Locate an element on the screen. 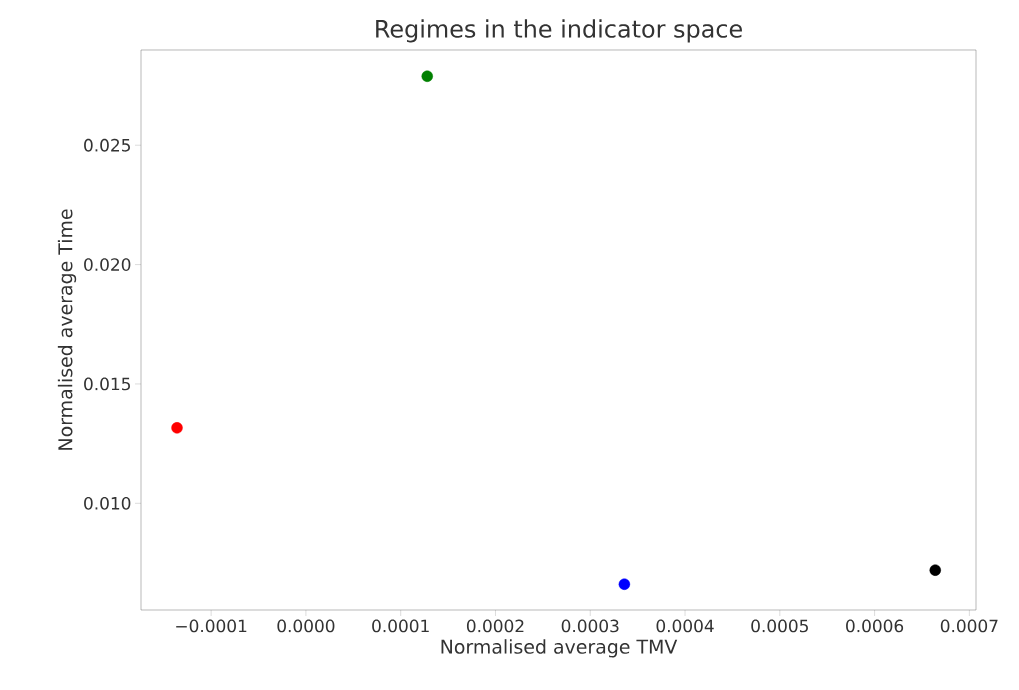 This screenshot has height=690, width=1019. x-tick-label: 0.0002 is located at coordinates (495, 626).